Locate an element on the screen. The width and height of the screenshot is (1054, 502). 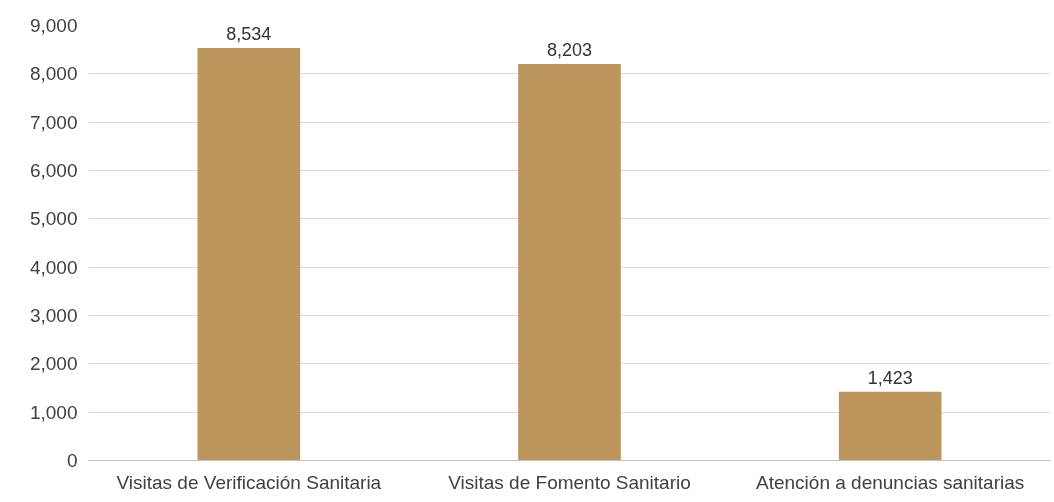
data-label: 8,203 is located at coordinates (569, 50).